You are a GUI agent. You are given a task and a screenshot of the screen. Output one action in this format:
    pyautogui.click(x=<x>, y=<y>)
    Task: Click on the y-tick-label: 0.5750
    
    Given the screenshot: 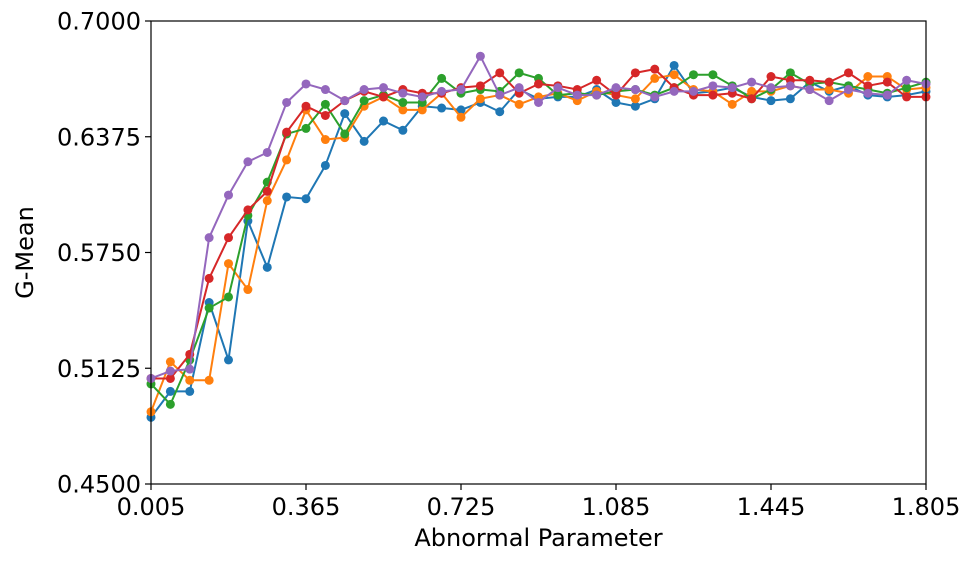 What is the action you would take?
    pyautogui.click(x=99, y=253)
    